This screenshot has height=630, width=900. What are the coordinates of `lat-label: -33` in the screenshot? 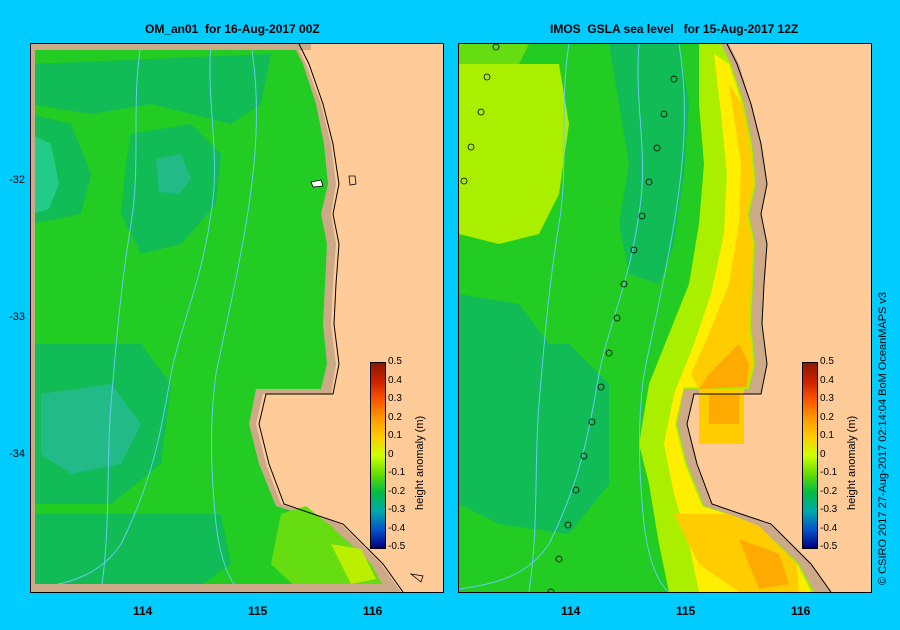 It's located at (17, 317).